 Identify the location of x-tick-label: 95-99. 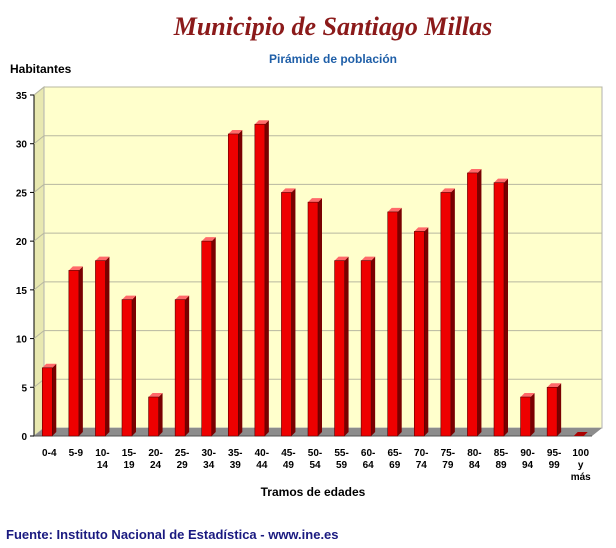
(554, 459).